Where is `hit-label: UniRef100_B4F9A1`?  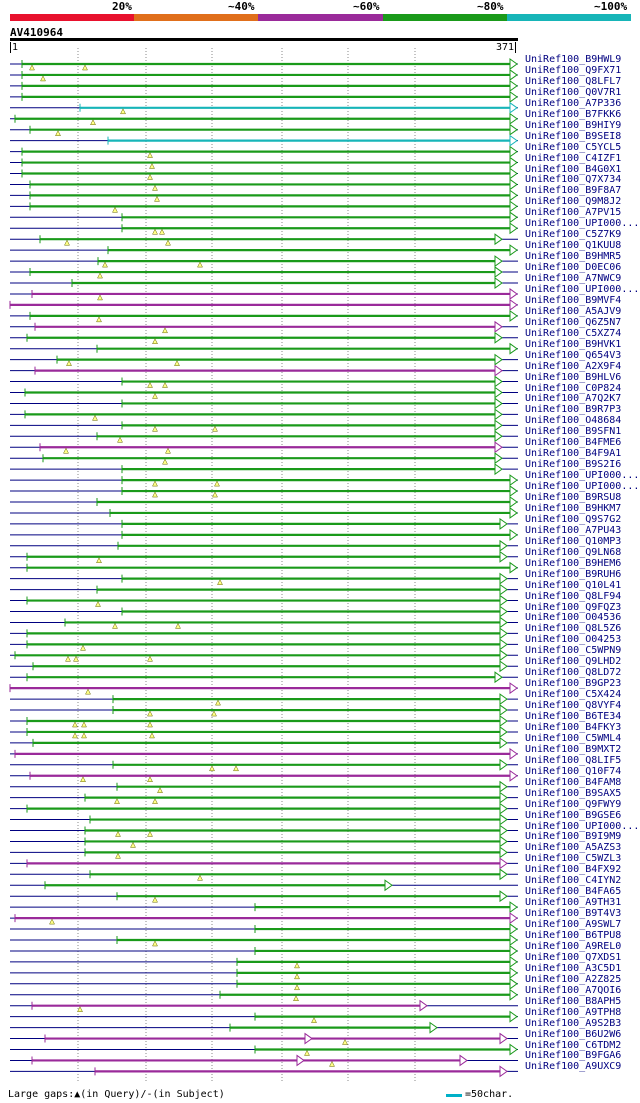
hit-label: UniRef100_B4F9A1 is located at coordinates (573, 454).